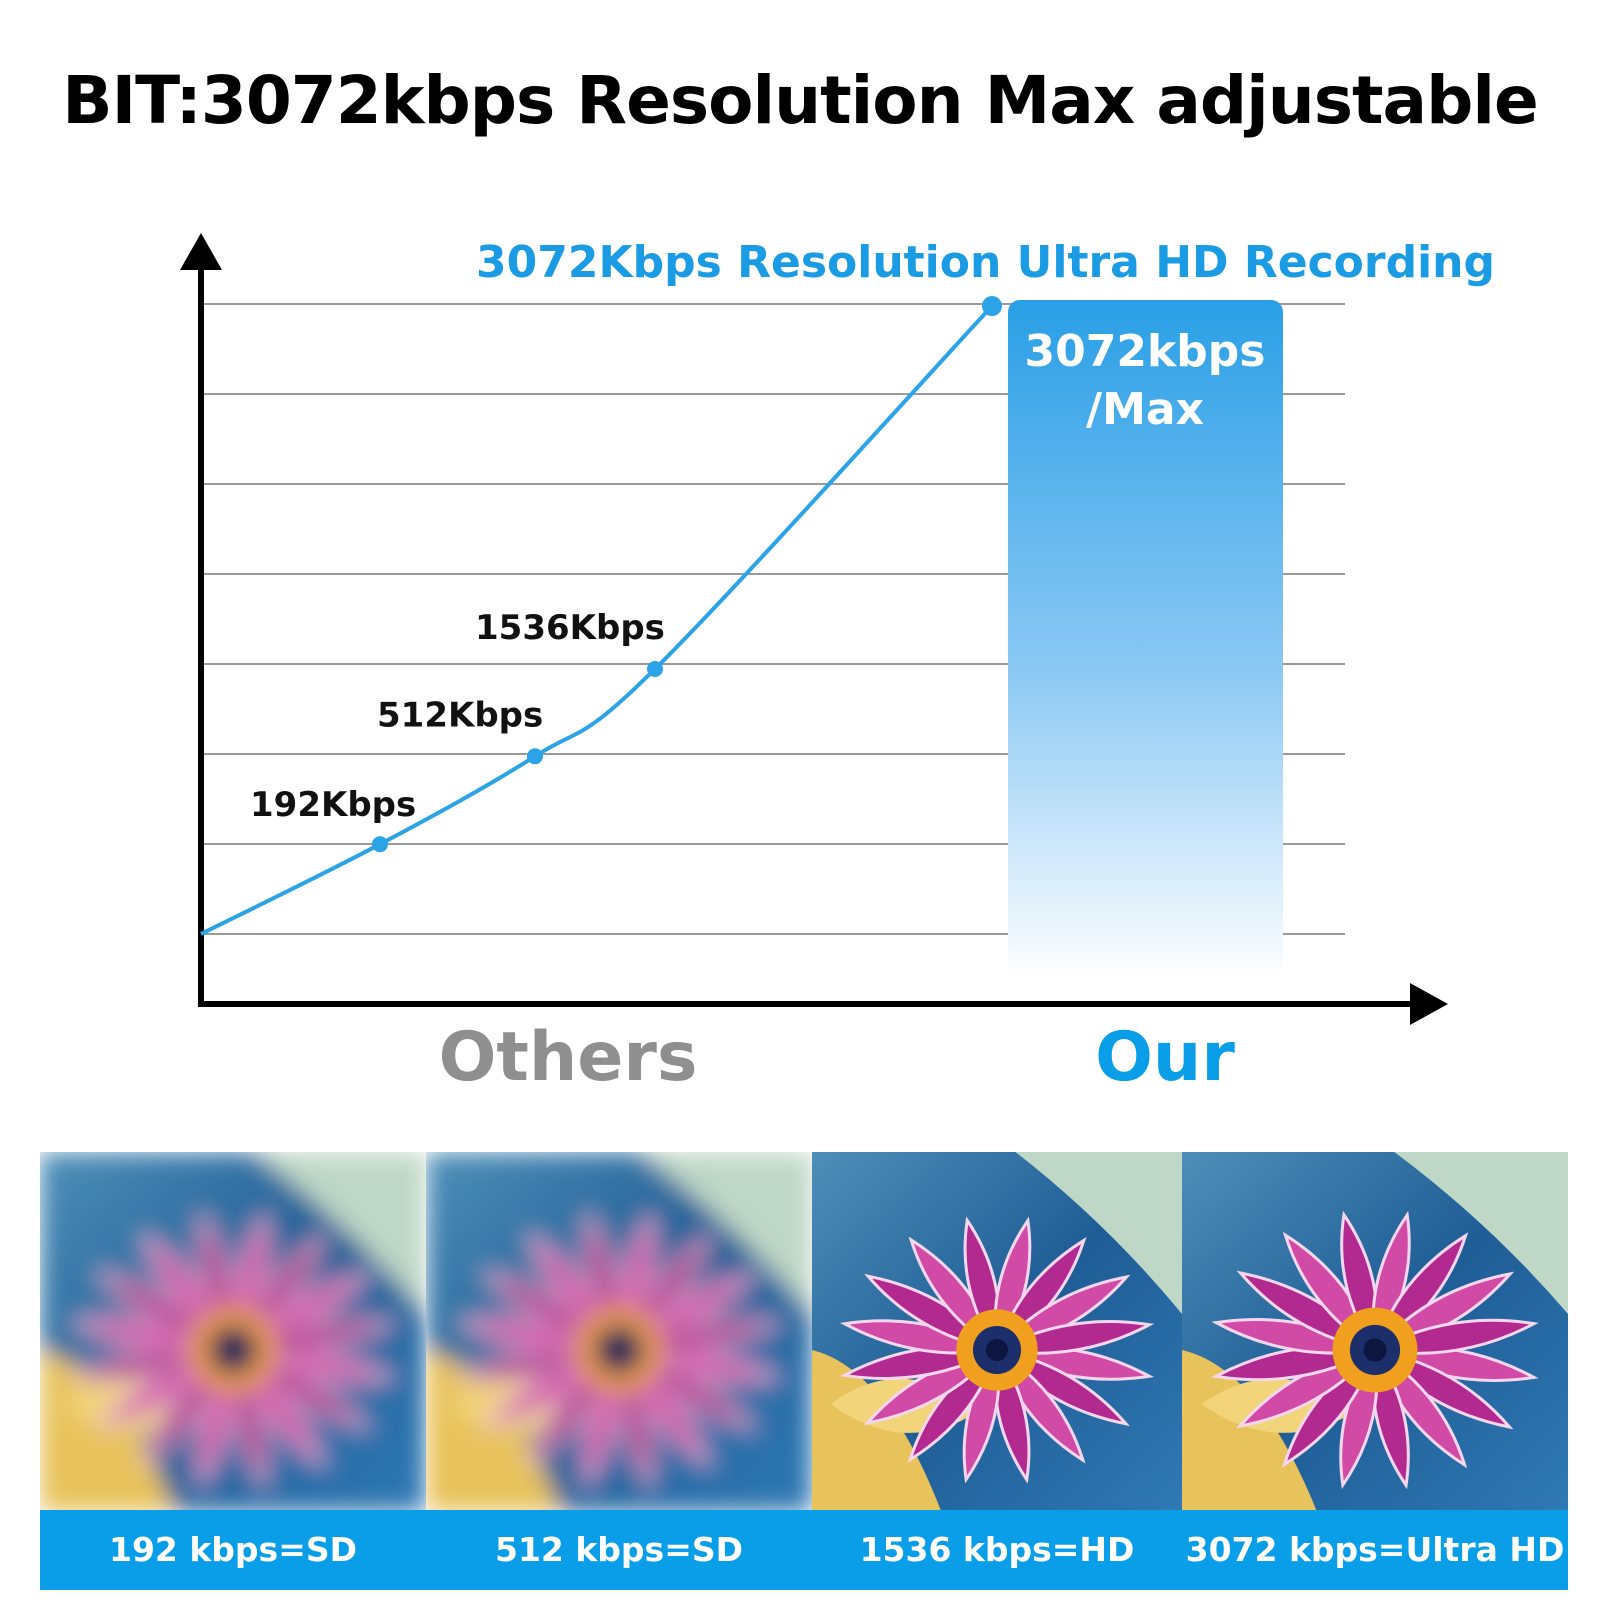  I want to click on others-label: Others, so click(568, 1057).